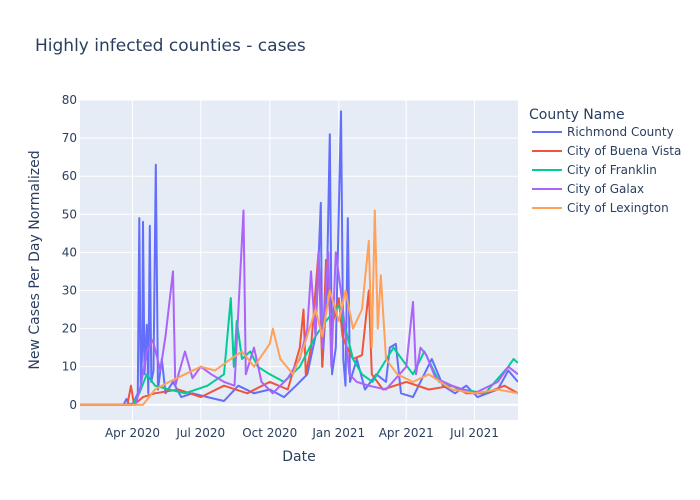 This screenshot has height=500, width=700. What do you see at coordinates (577, 115) in the screenshot?
I see `legend-title: County Name` at bounding box center [577, 115].